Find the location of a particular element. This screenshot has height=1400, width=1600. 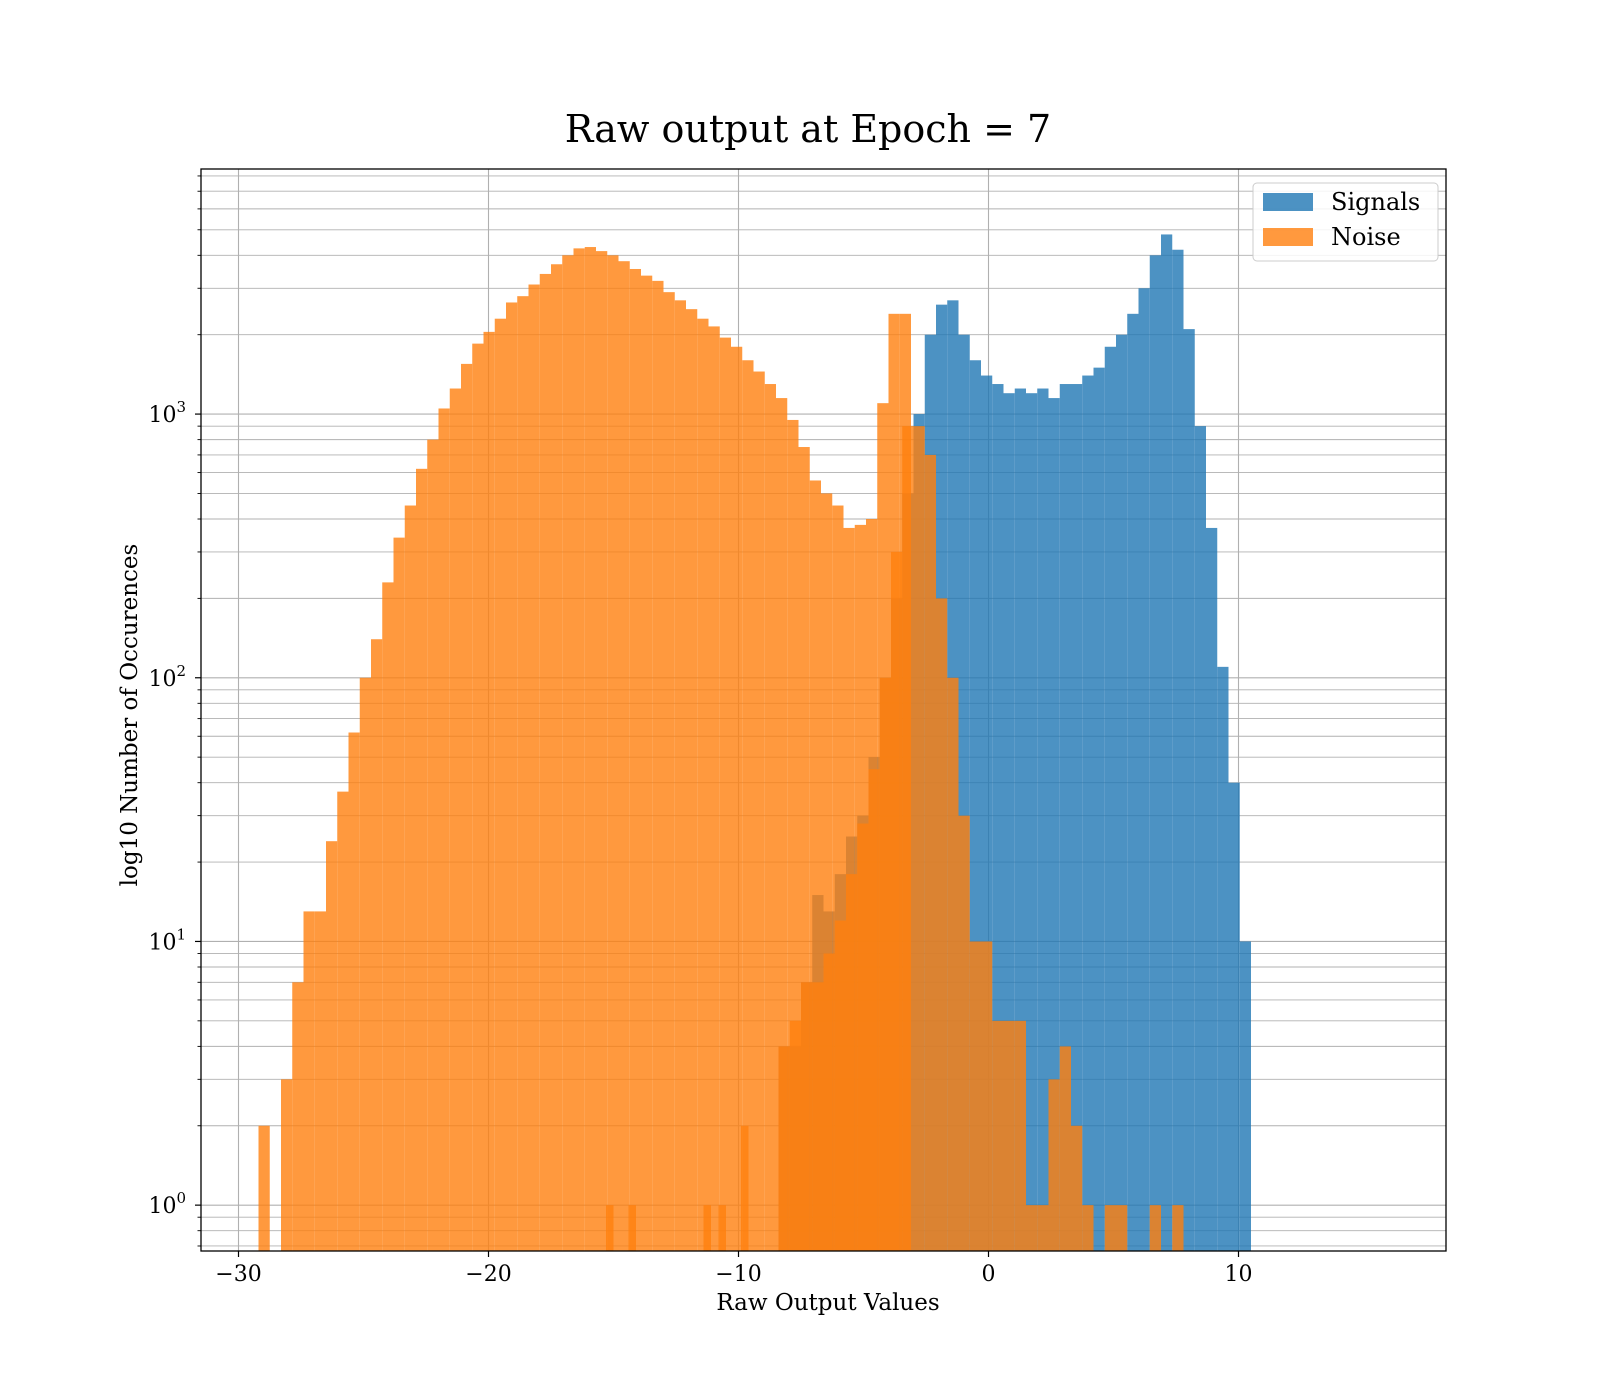

legend: Signals Noise is located at coordinates (1345, 222).